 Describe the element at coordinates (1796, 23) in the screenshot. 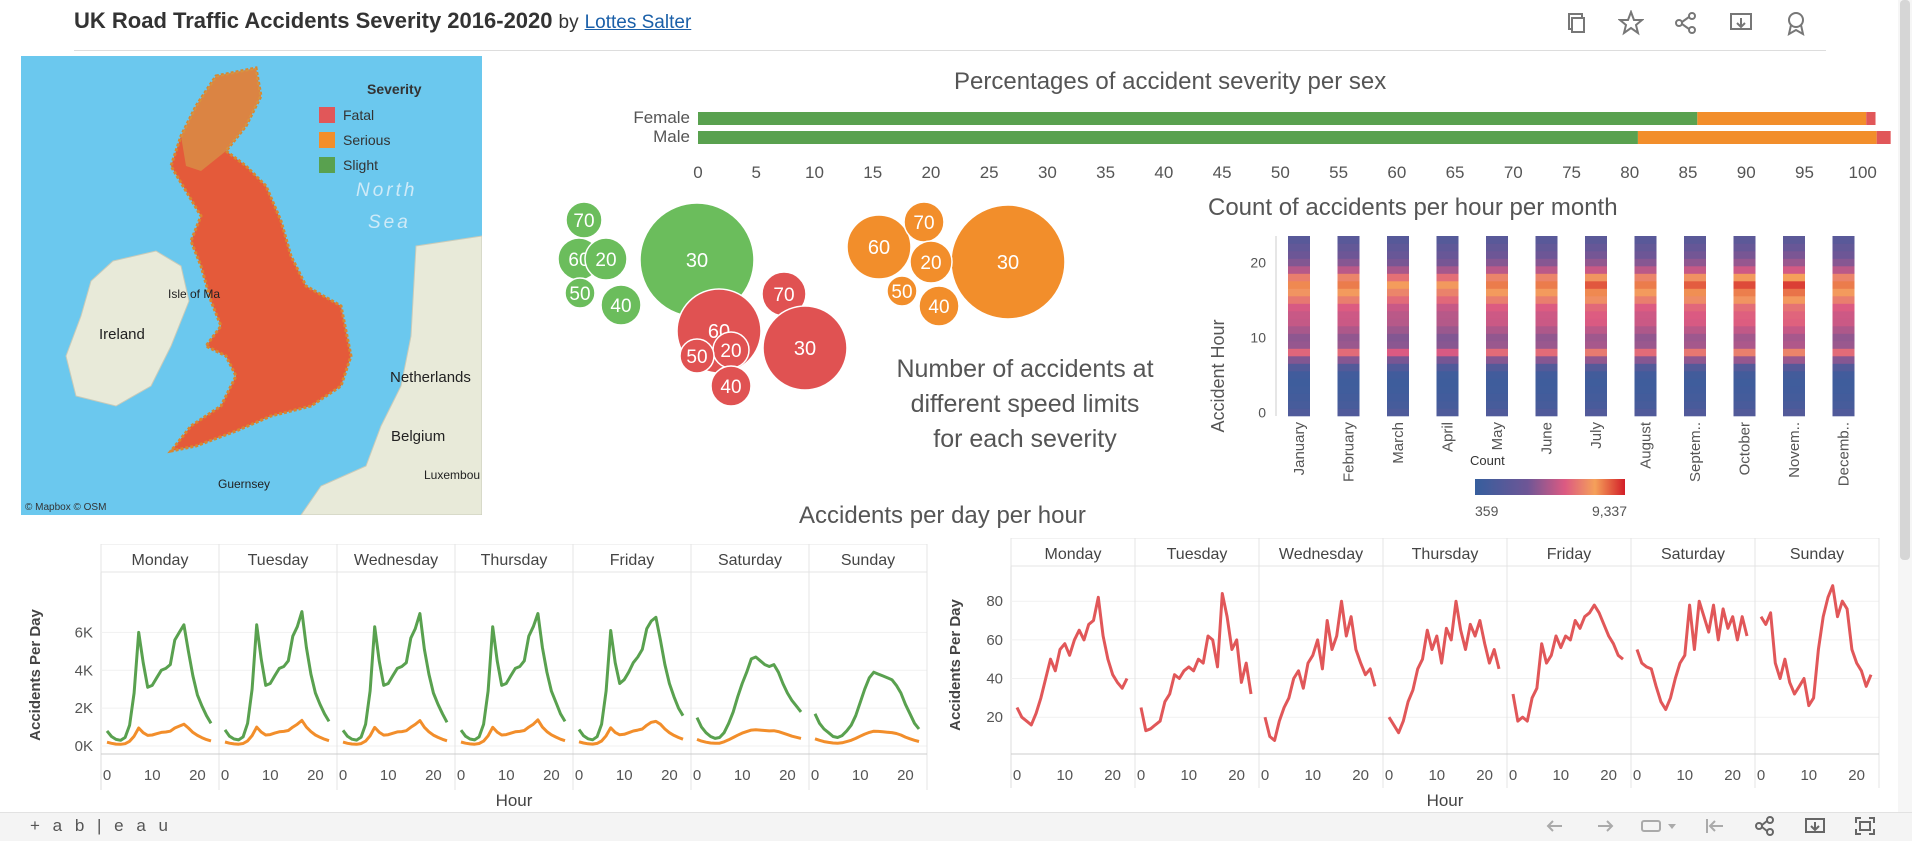

I see `badge-icon` at that location.